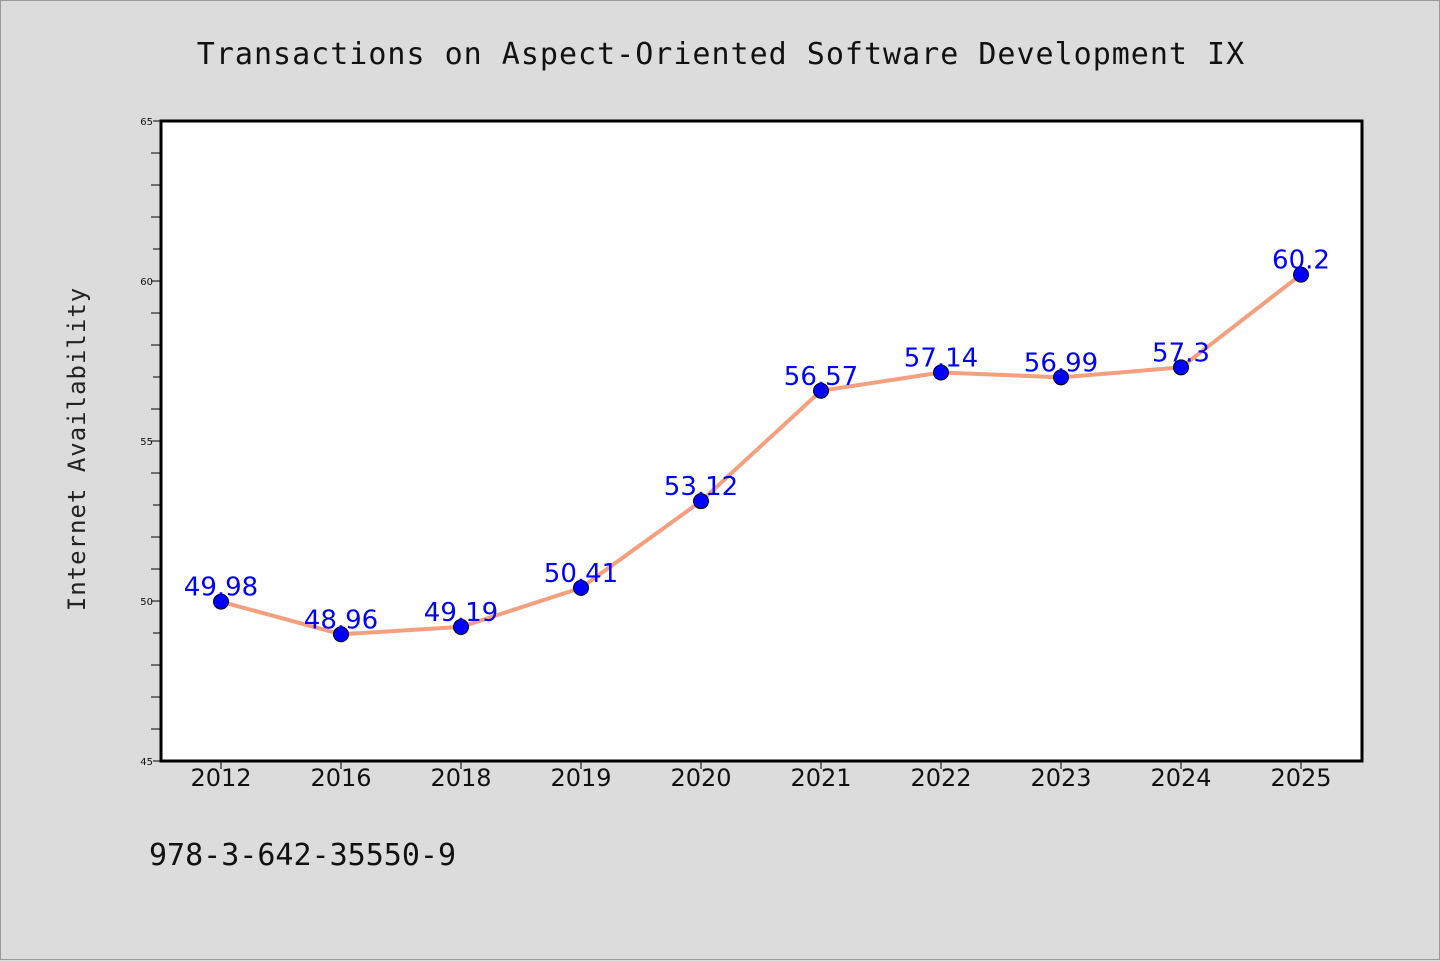 The height and width of the screenshot is (961, 1440). Describe the element at coordinates (460, 778) in the screenshot. I see `x-tick-label: 2018` at that location.